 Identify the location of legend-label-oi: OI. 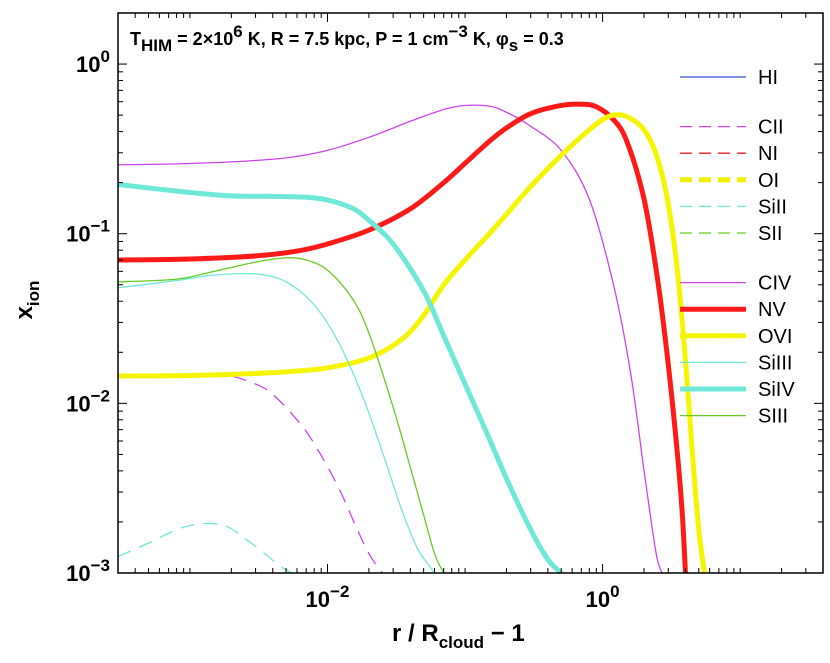
(768, 181).